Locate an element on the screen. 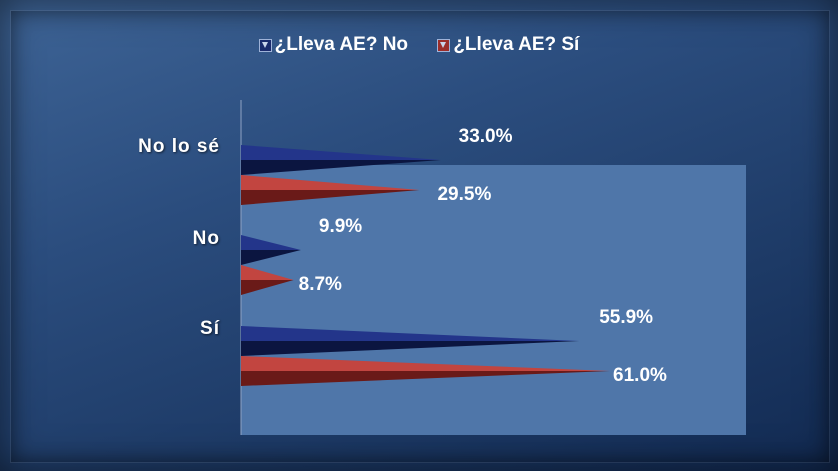  bar-no-lo-s--series0-upper is located at coordinates (341, 152).